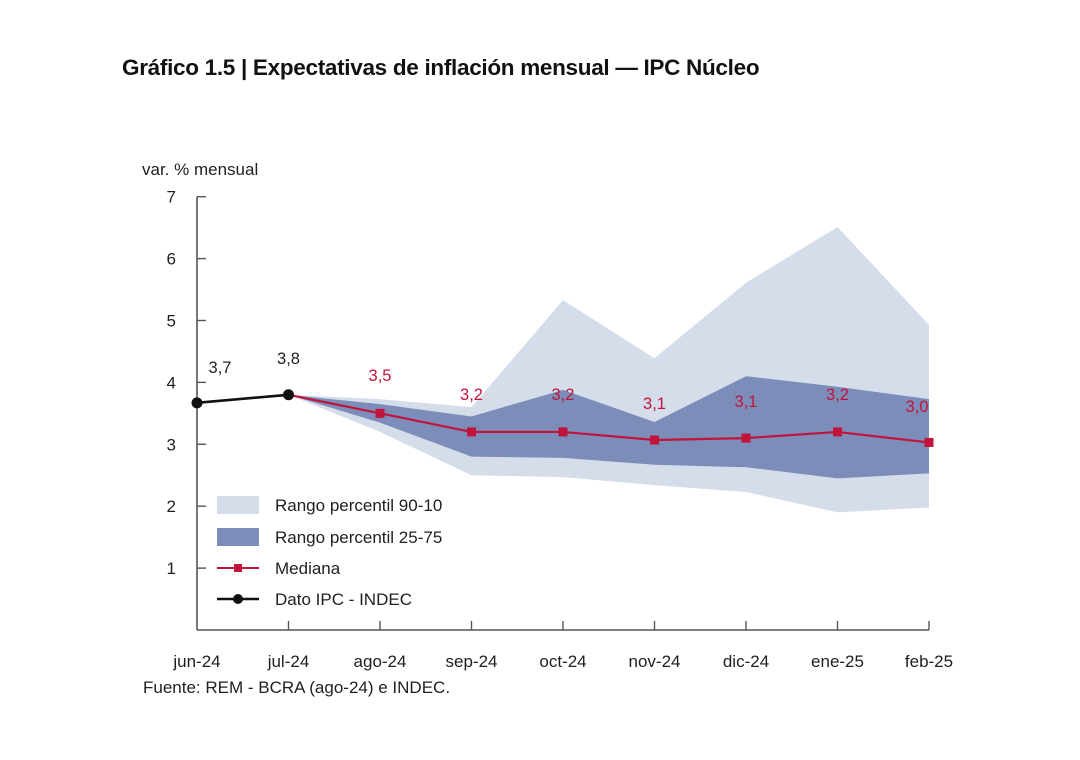 Image resolution: width=1080 pixels, height=760 pixels. Describe the element at coordinates (609, 418) in the screenshot. I see `median-line` at that location.